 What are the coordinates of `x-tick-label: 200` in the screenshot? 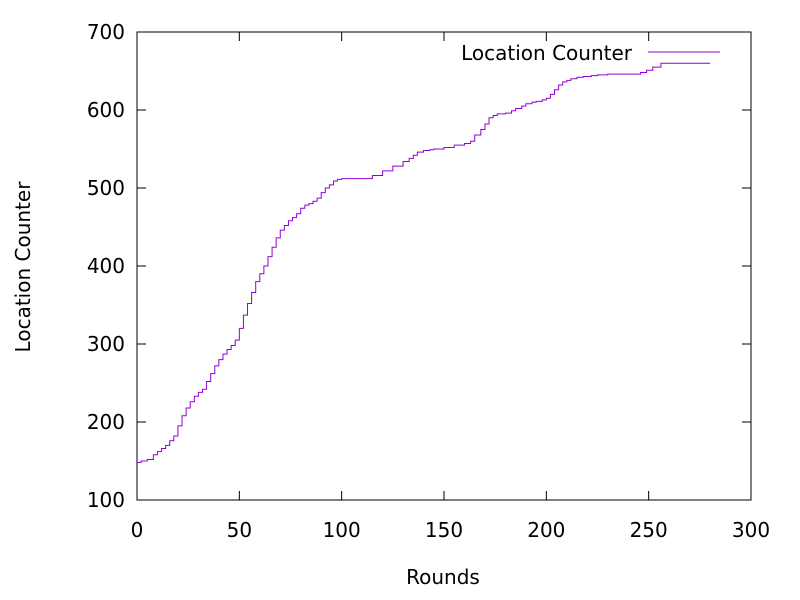 It's located at (546, 530).